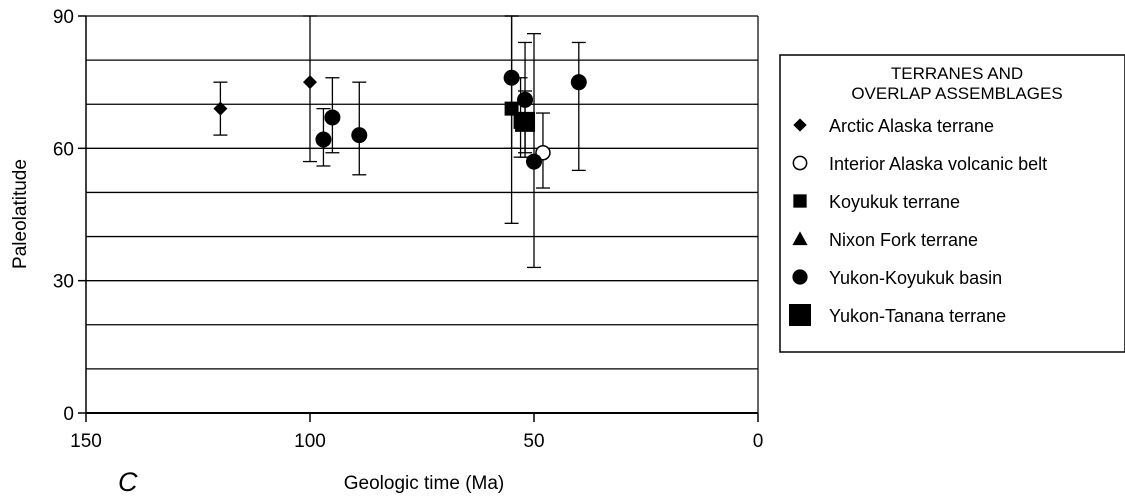 Image resolution: width=1125 pixels, height=498 pixels. I want to click on legend-entry-label: Interior Alaska volcanic belt, so click(938, 164).